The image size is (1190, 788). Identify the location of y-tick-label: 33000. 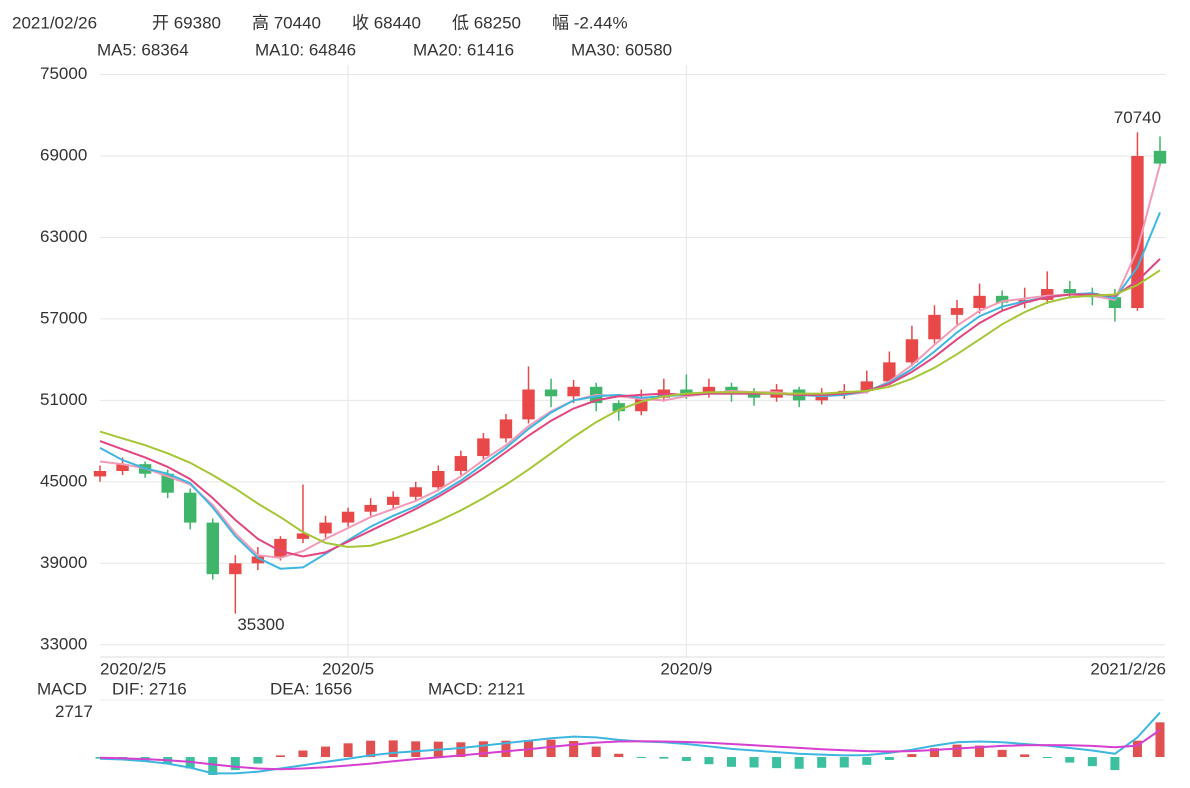
(63, 643).